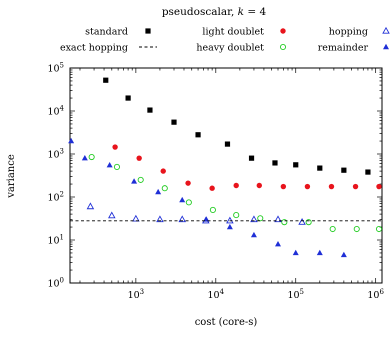 Image resolution: width=392 pixels, height=337 pixels. What do you see at coordinates (386, 30) in the screenshot?
I see `legend-marker-hopping` at bounding box center [386, 30].